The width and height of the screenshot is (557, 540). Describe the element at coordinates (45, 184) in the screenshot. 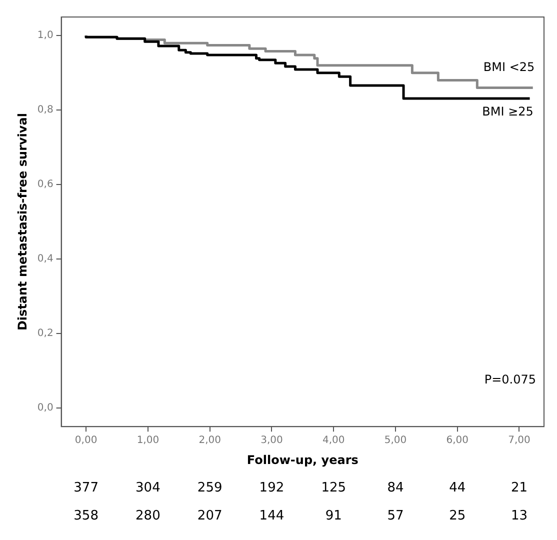

I see `y-tick-label: 0,6` at that location.